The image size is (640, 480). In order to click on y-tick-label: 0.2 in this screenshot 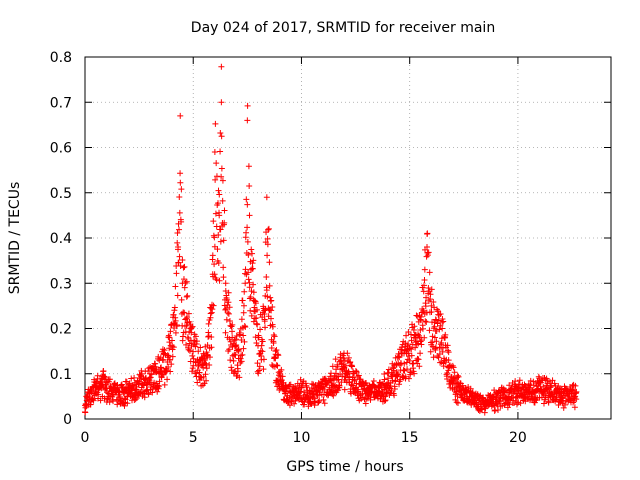, I will do `click(61, 330)`.